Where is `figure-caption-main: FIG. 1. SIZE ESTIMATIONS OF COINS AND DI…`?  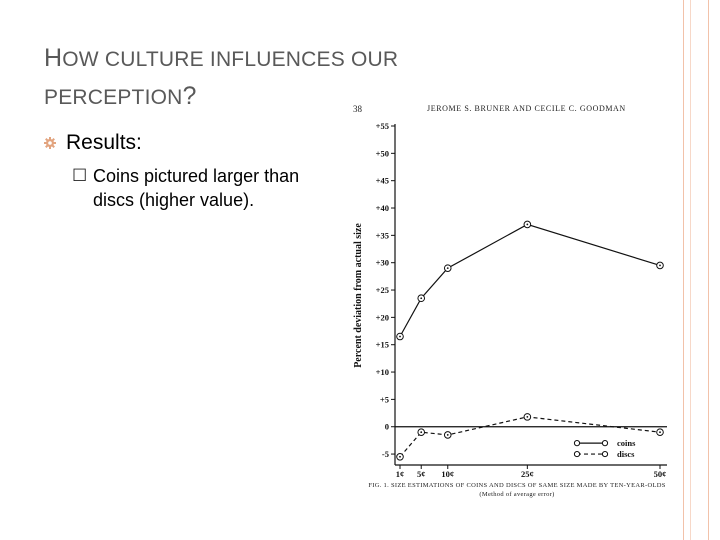
figure-caption-main: FIG. 1. SIZE ESTIMATIONS OF COINS AND DI… is located at coordinates (517, 485).